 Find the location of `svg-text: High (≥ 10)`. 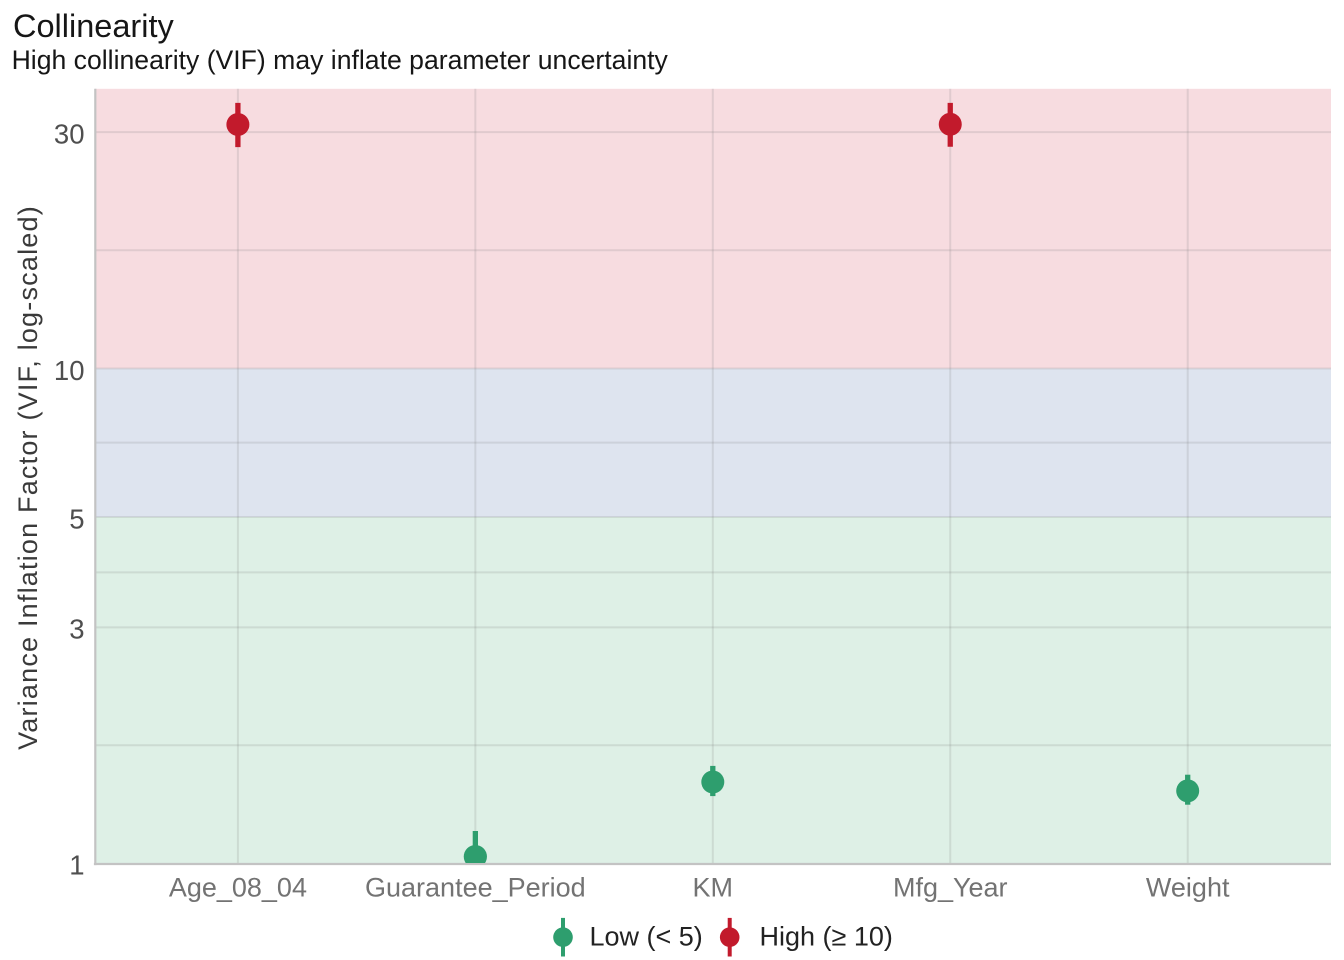

svg-text: High (≥ 10) is located at coordinates (826, 936).